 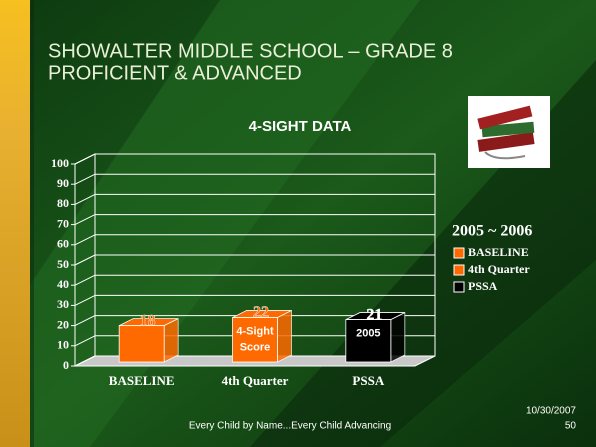 What do you see at coordinates (148, 320) in the screenshot?
I see `data-label: 18` at bounding box center [148, 320].